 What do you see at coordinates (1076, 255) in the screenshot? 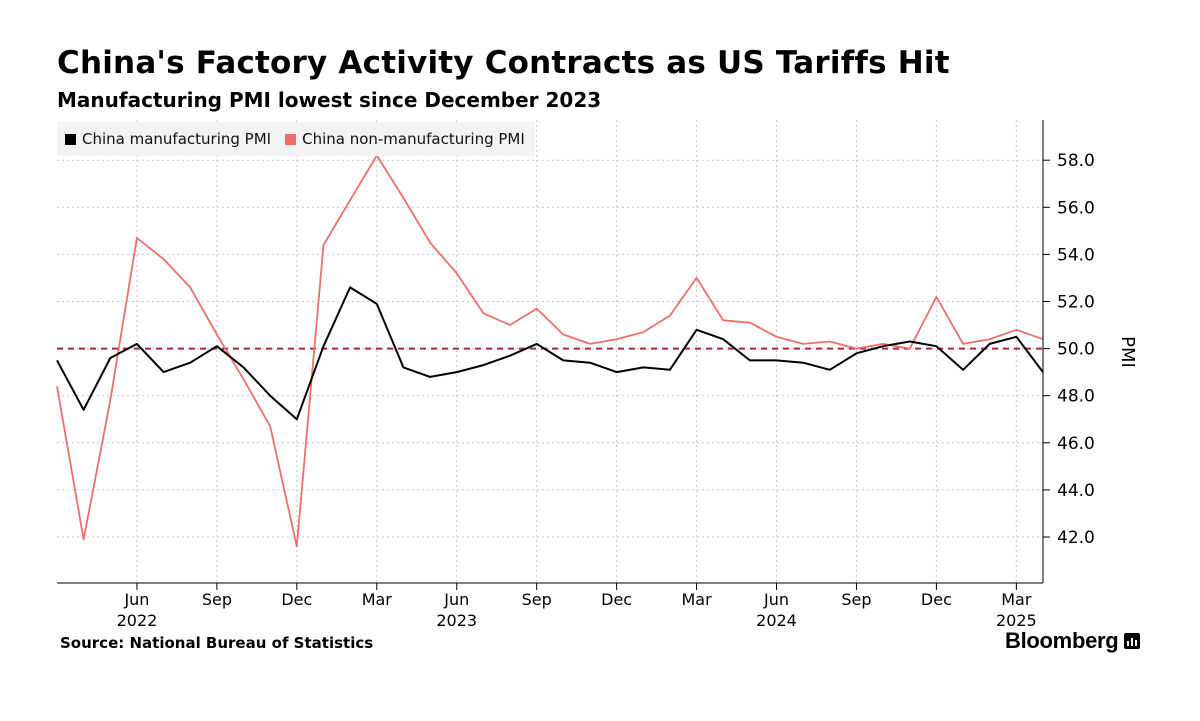
I see `y-tick-label: 54.0` at bounding box center [1076, 255].